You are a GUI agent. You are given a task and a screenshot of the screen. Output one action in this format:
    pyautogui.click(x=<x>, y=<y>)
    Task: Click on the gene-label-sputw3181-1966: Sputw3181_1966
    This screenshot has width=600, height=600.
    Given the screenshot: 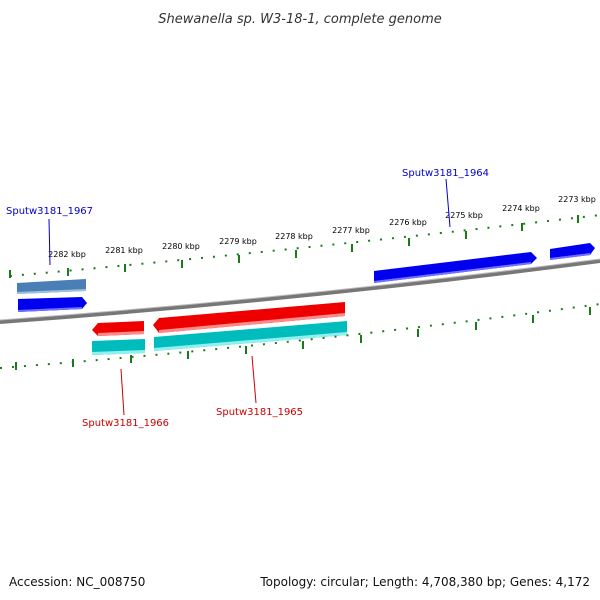 What is the action you would take?
    pyautogui.click(x=125, y=423)
    